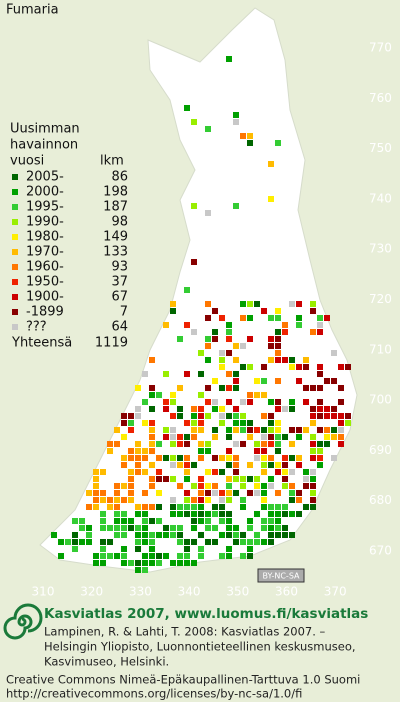 This screenshot has height=702, width=400. I want to click on total-label: Yhteensä, so click(41, 343).